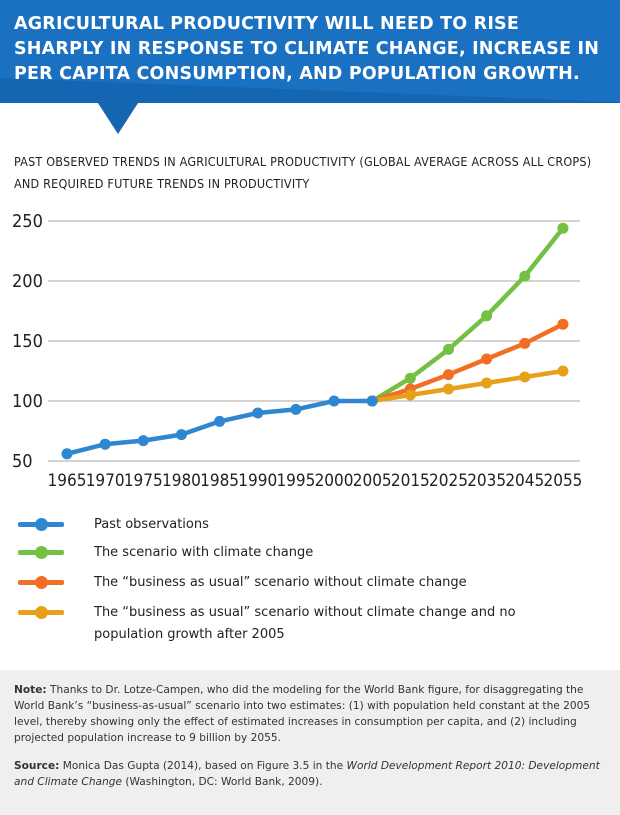 The height and width of the screenshot is (815, 620). I want to click on y-tick-label: 100, so click(27, 401).